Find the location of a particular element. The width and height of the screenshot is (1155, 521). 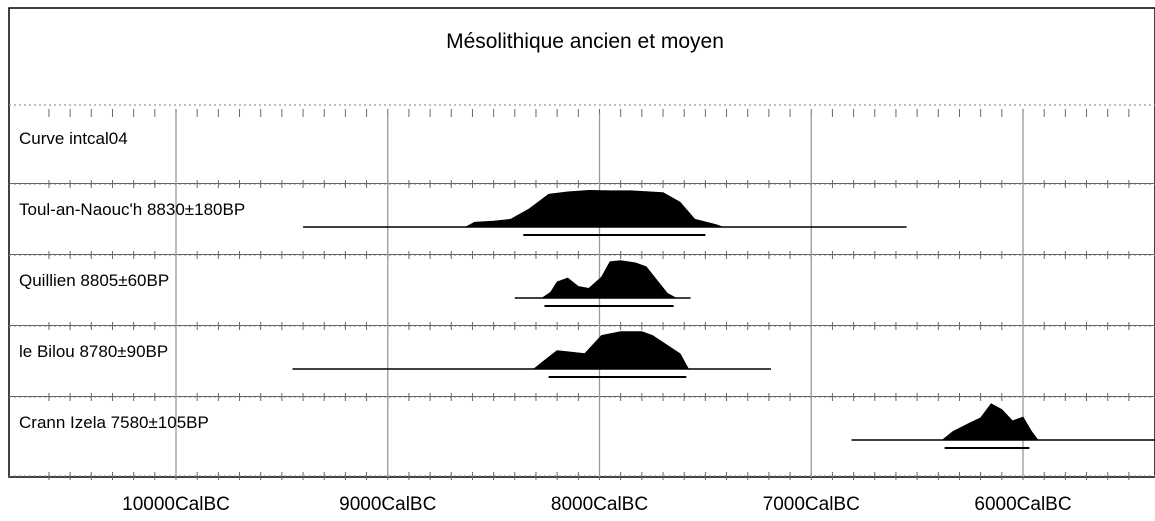

tick-label: 9000CalBC is located at coordinates (387, 504).